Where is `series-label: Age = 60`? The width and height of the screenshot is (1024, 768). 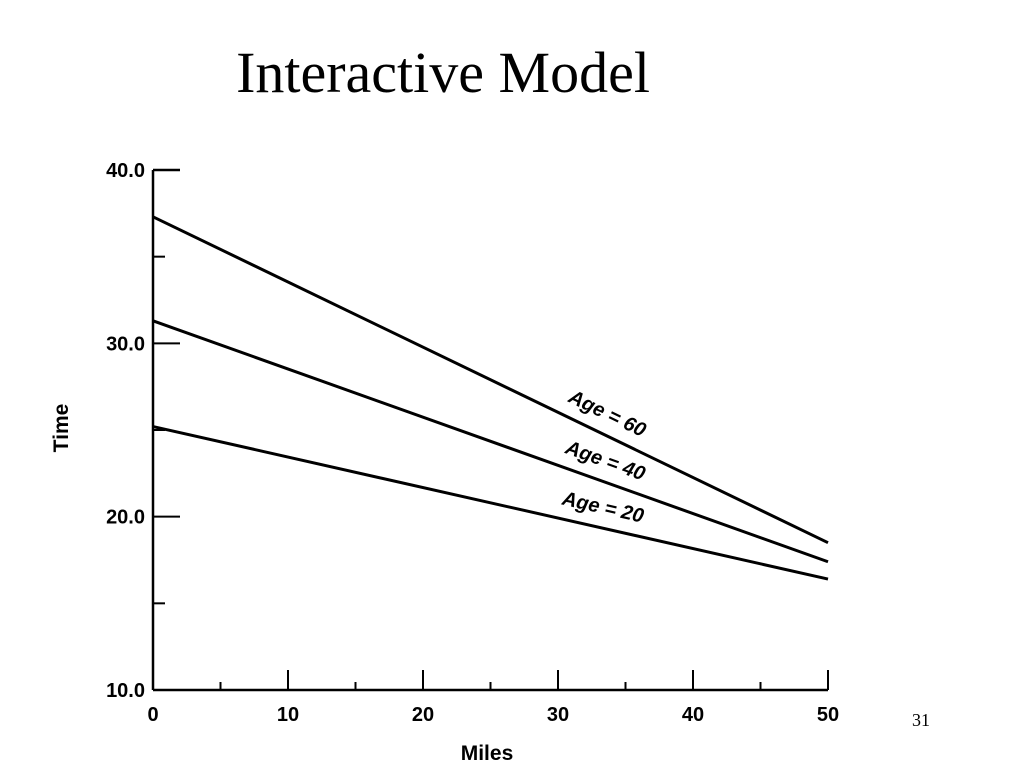 series-label: Age = 60 is located at coordinates (606, 414).